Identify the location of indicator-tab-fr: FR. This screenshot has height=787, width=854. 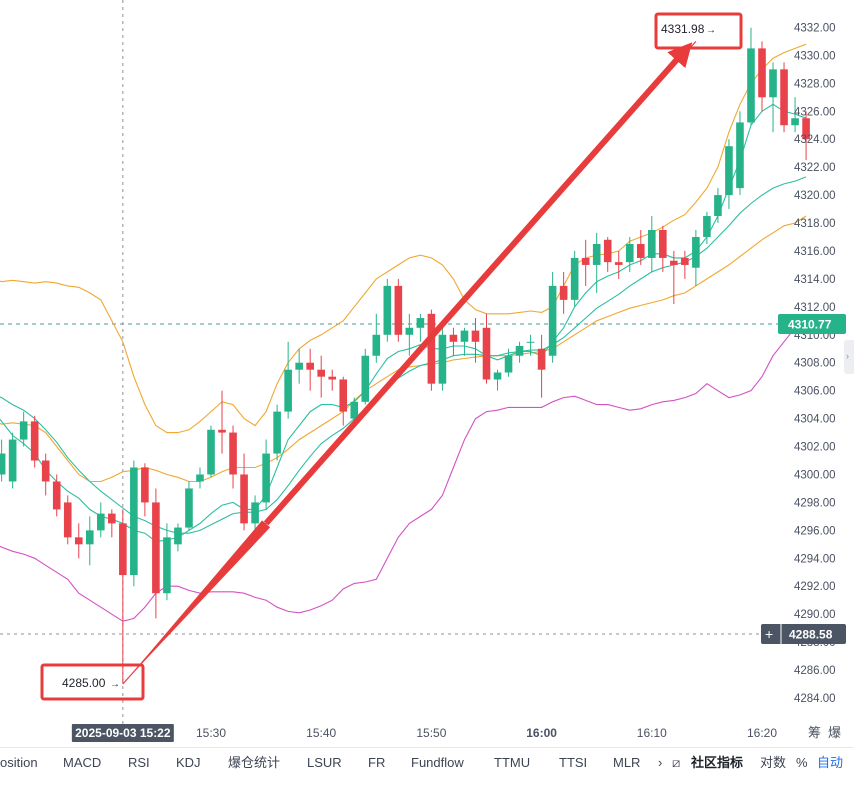
(377, 762).